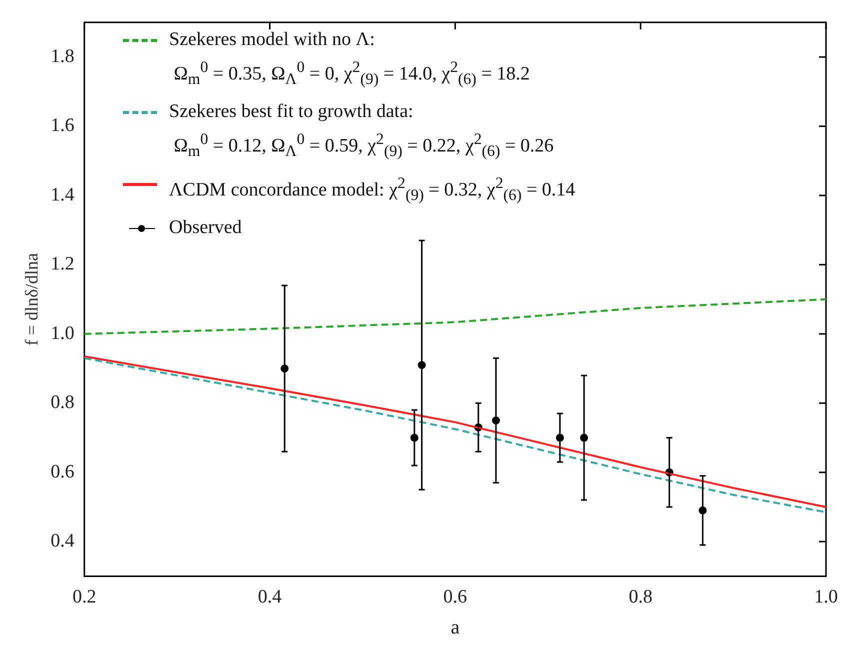 This screenshot has height=652, width=854. What do you see at coordinates (62, 541) in the screenshot?
I see `y-tick-label: 0.4` at bounding box center [62, 541].